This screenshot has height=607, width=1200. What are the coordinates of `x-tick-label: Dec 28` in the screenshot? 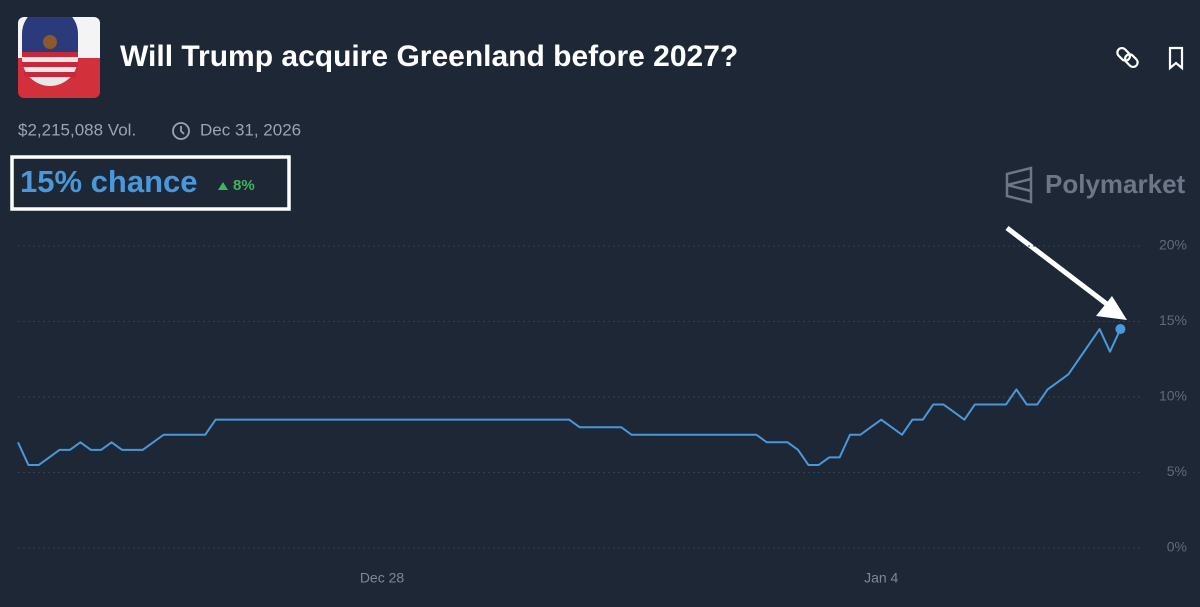 It's located at (382, 578).